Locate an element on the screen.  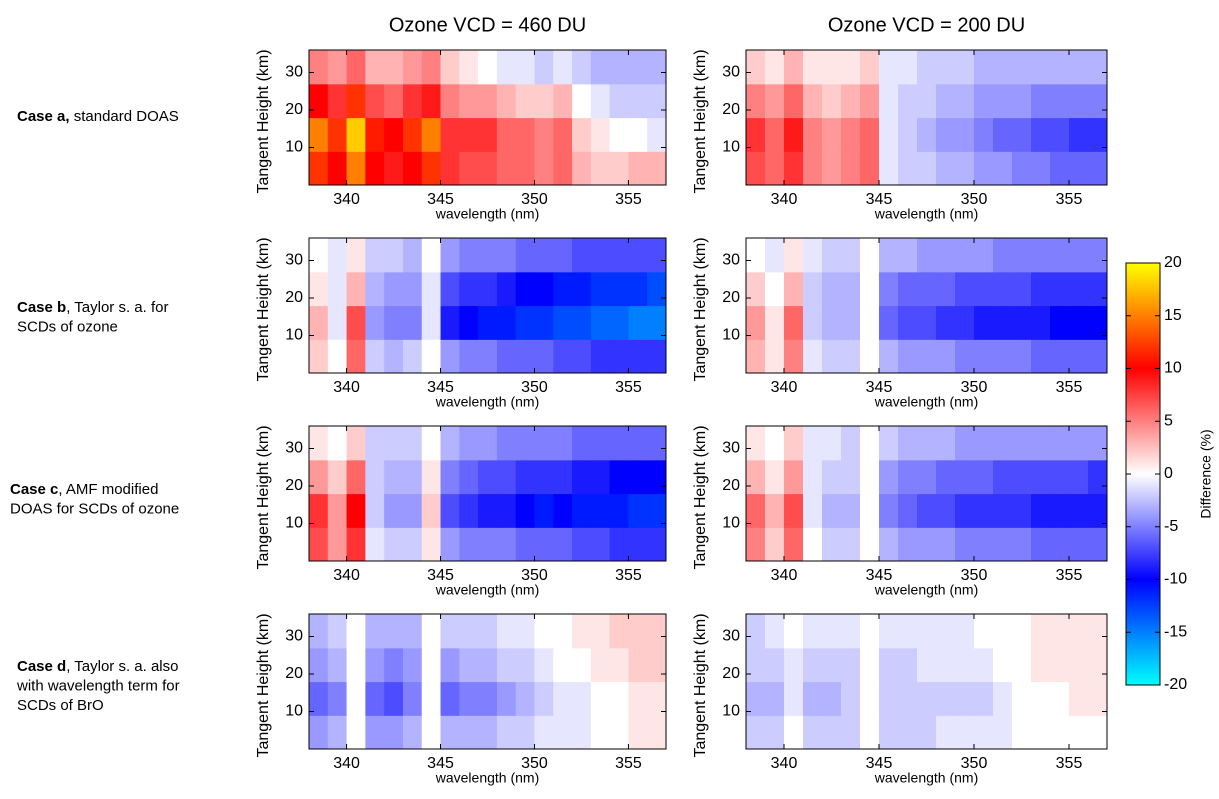
x-tick-label: 345 is located at coordinates (879, 763).